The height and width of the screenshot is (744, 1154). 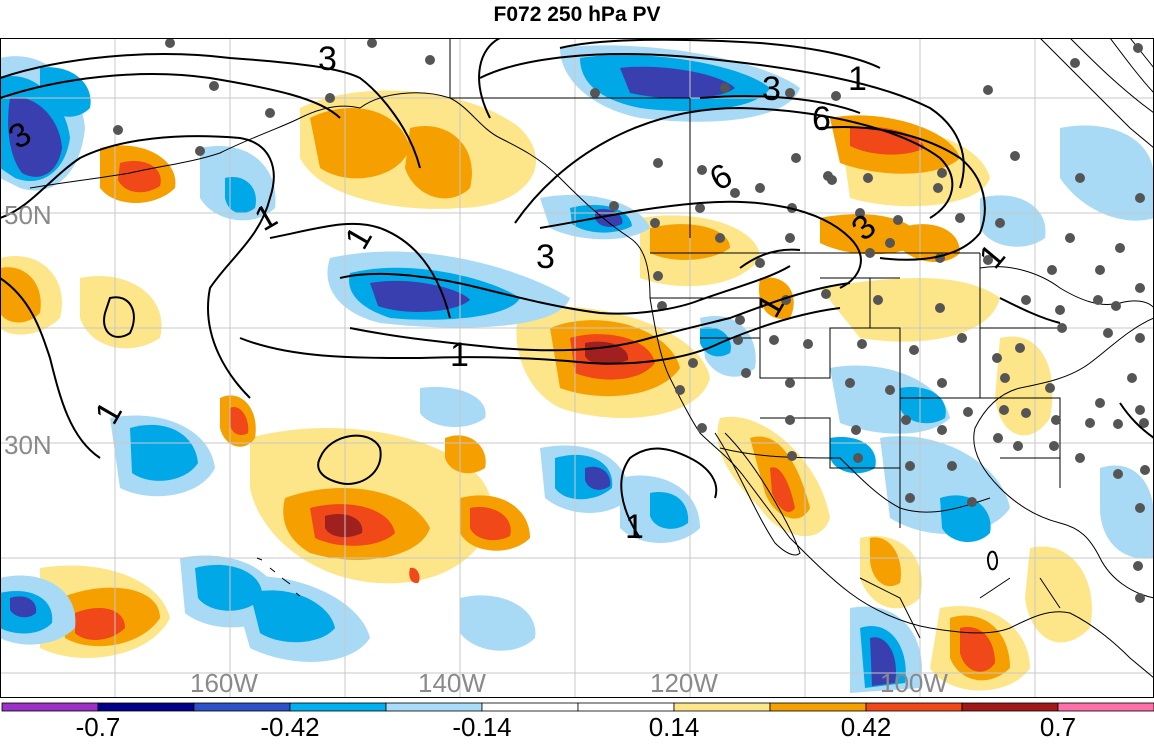 What do you see at coordinates (224, 683) in the screenshot?
I see `lon-label-160w: 160W` at bounding box center [224, 683].